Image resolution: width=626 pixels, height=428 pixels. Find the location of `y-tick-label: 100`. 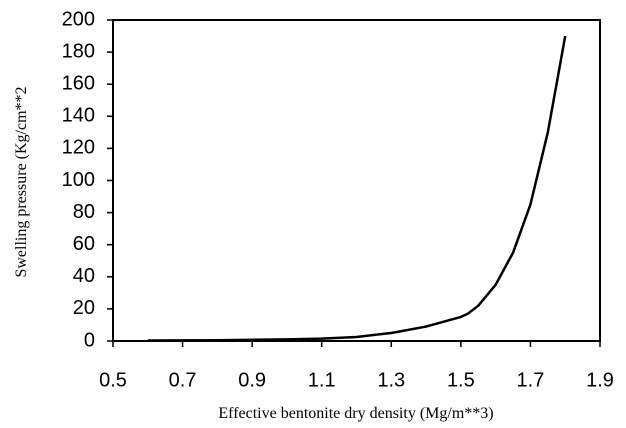

y-tick-label: 100 is located at coordinates (78, 180).